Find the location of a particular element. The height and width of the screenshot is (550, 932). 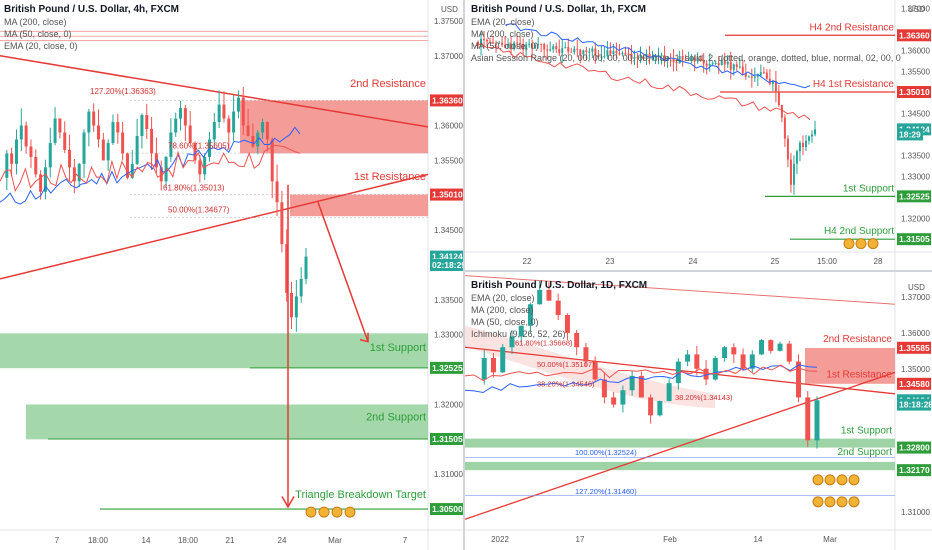

level-label-2-1h: 1st Support is located at coordinates (868, 188).